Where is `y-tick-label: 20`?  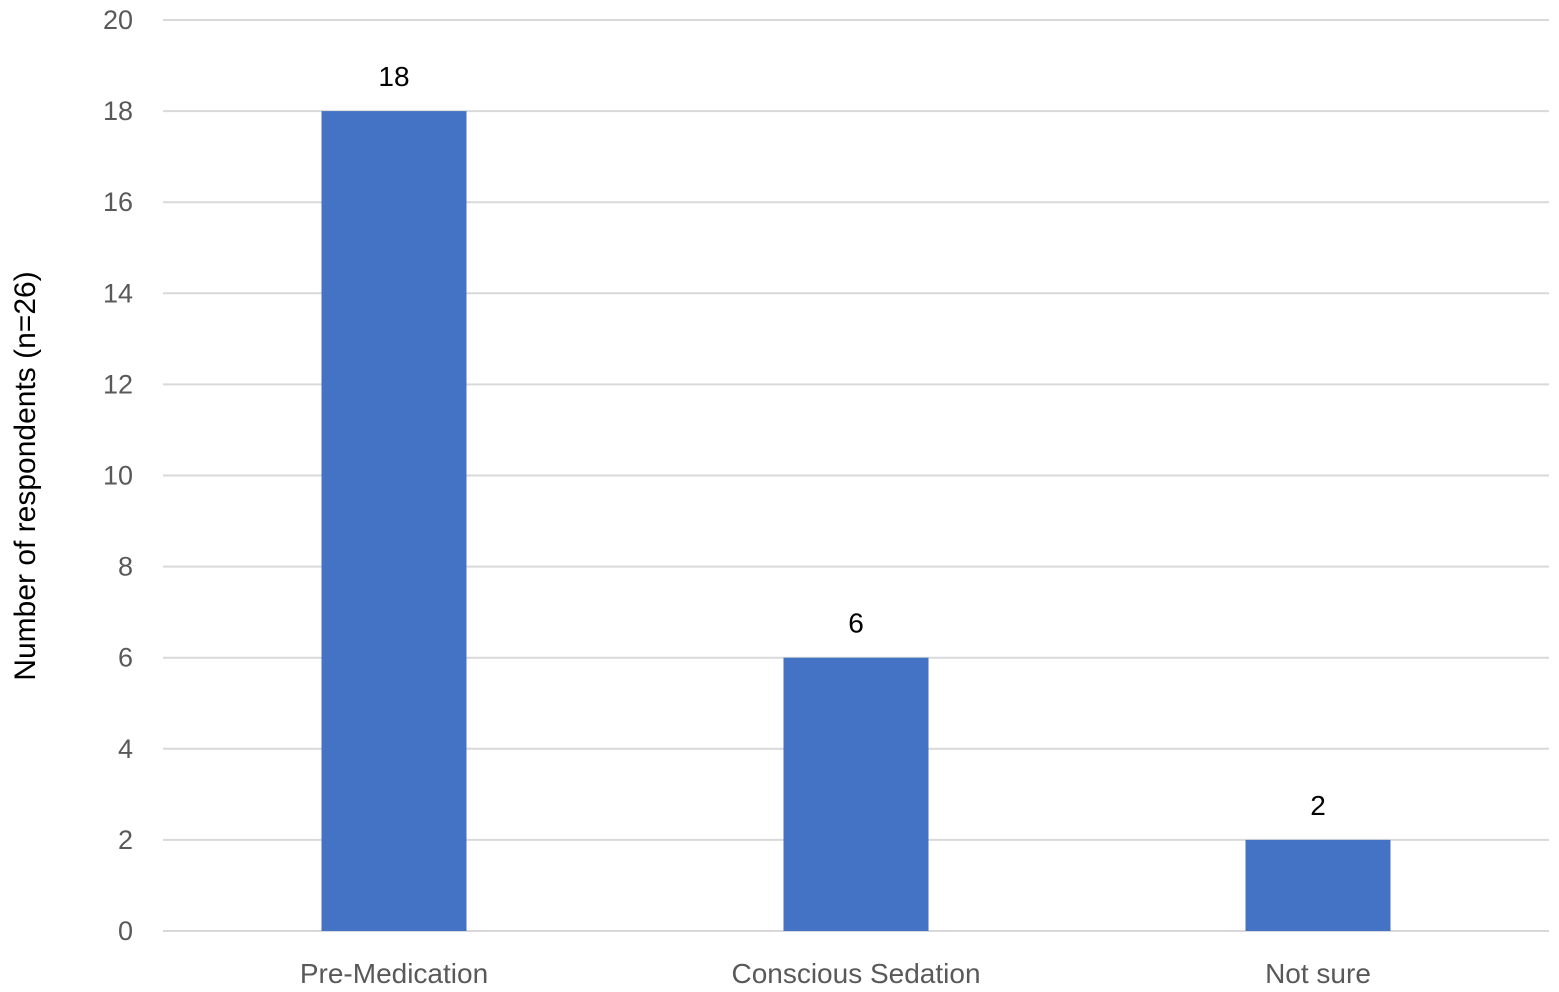
y-tick-label: 20 is located at coordinates (118, 20).